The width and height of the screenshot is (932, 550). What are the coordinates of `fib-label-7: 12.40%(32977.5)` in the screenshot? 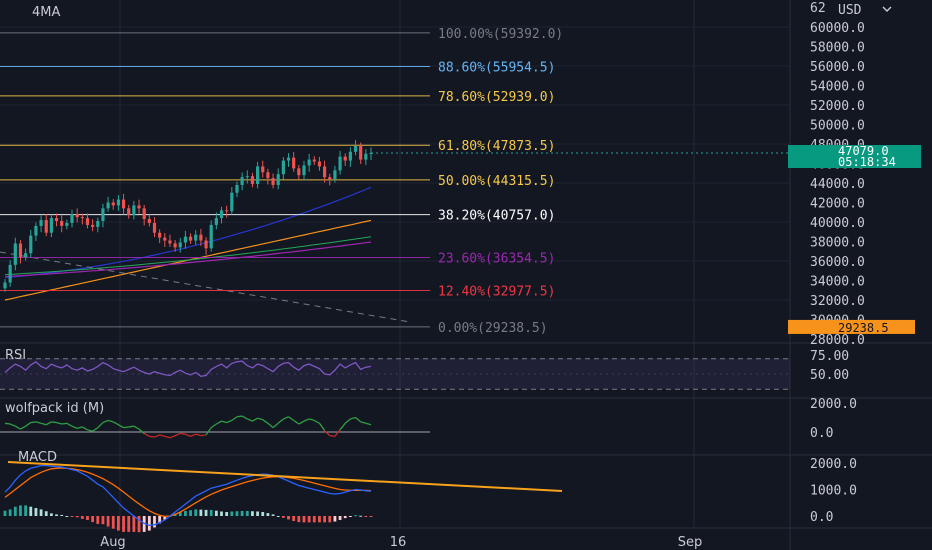 It's located at (496, 291).